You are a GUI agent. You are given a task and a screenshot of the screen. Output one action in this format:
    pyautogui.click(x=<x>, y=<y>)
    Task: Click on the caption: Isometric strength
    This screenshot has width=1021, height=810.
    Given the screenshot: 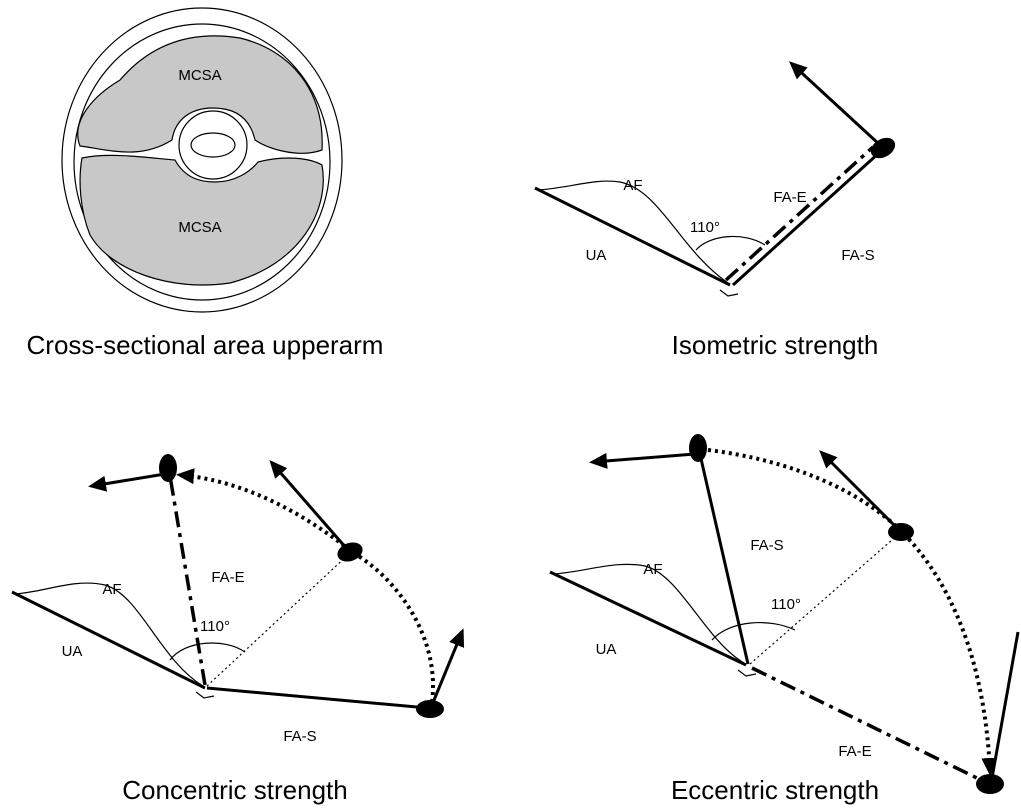 What is the action you would take?
    pyautogui.click(x=775, y=345)
    